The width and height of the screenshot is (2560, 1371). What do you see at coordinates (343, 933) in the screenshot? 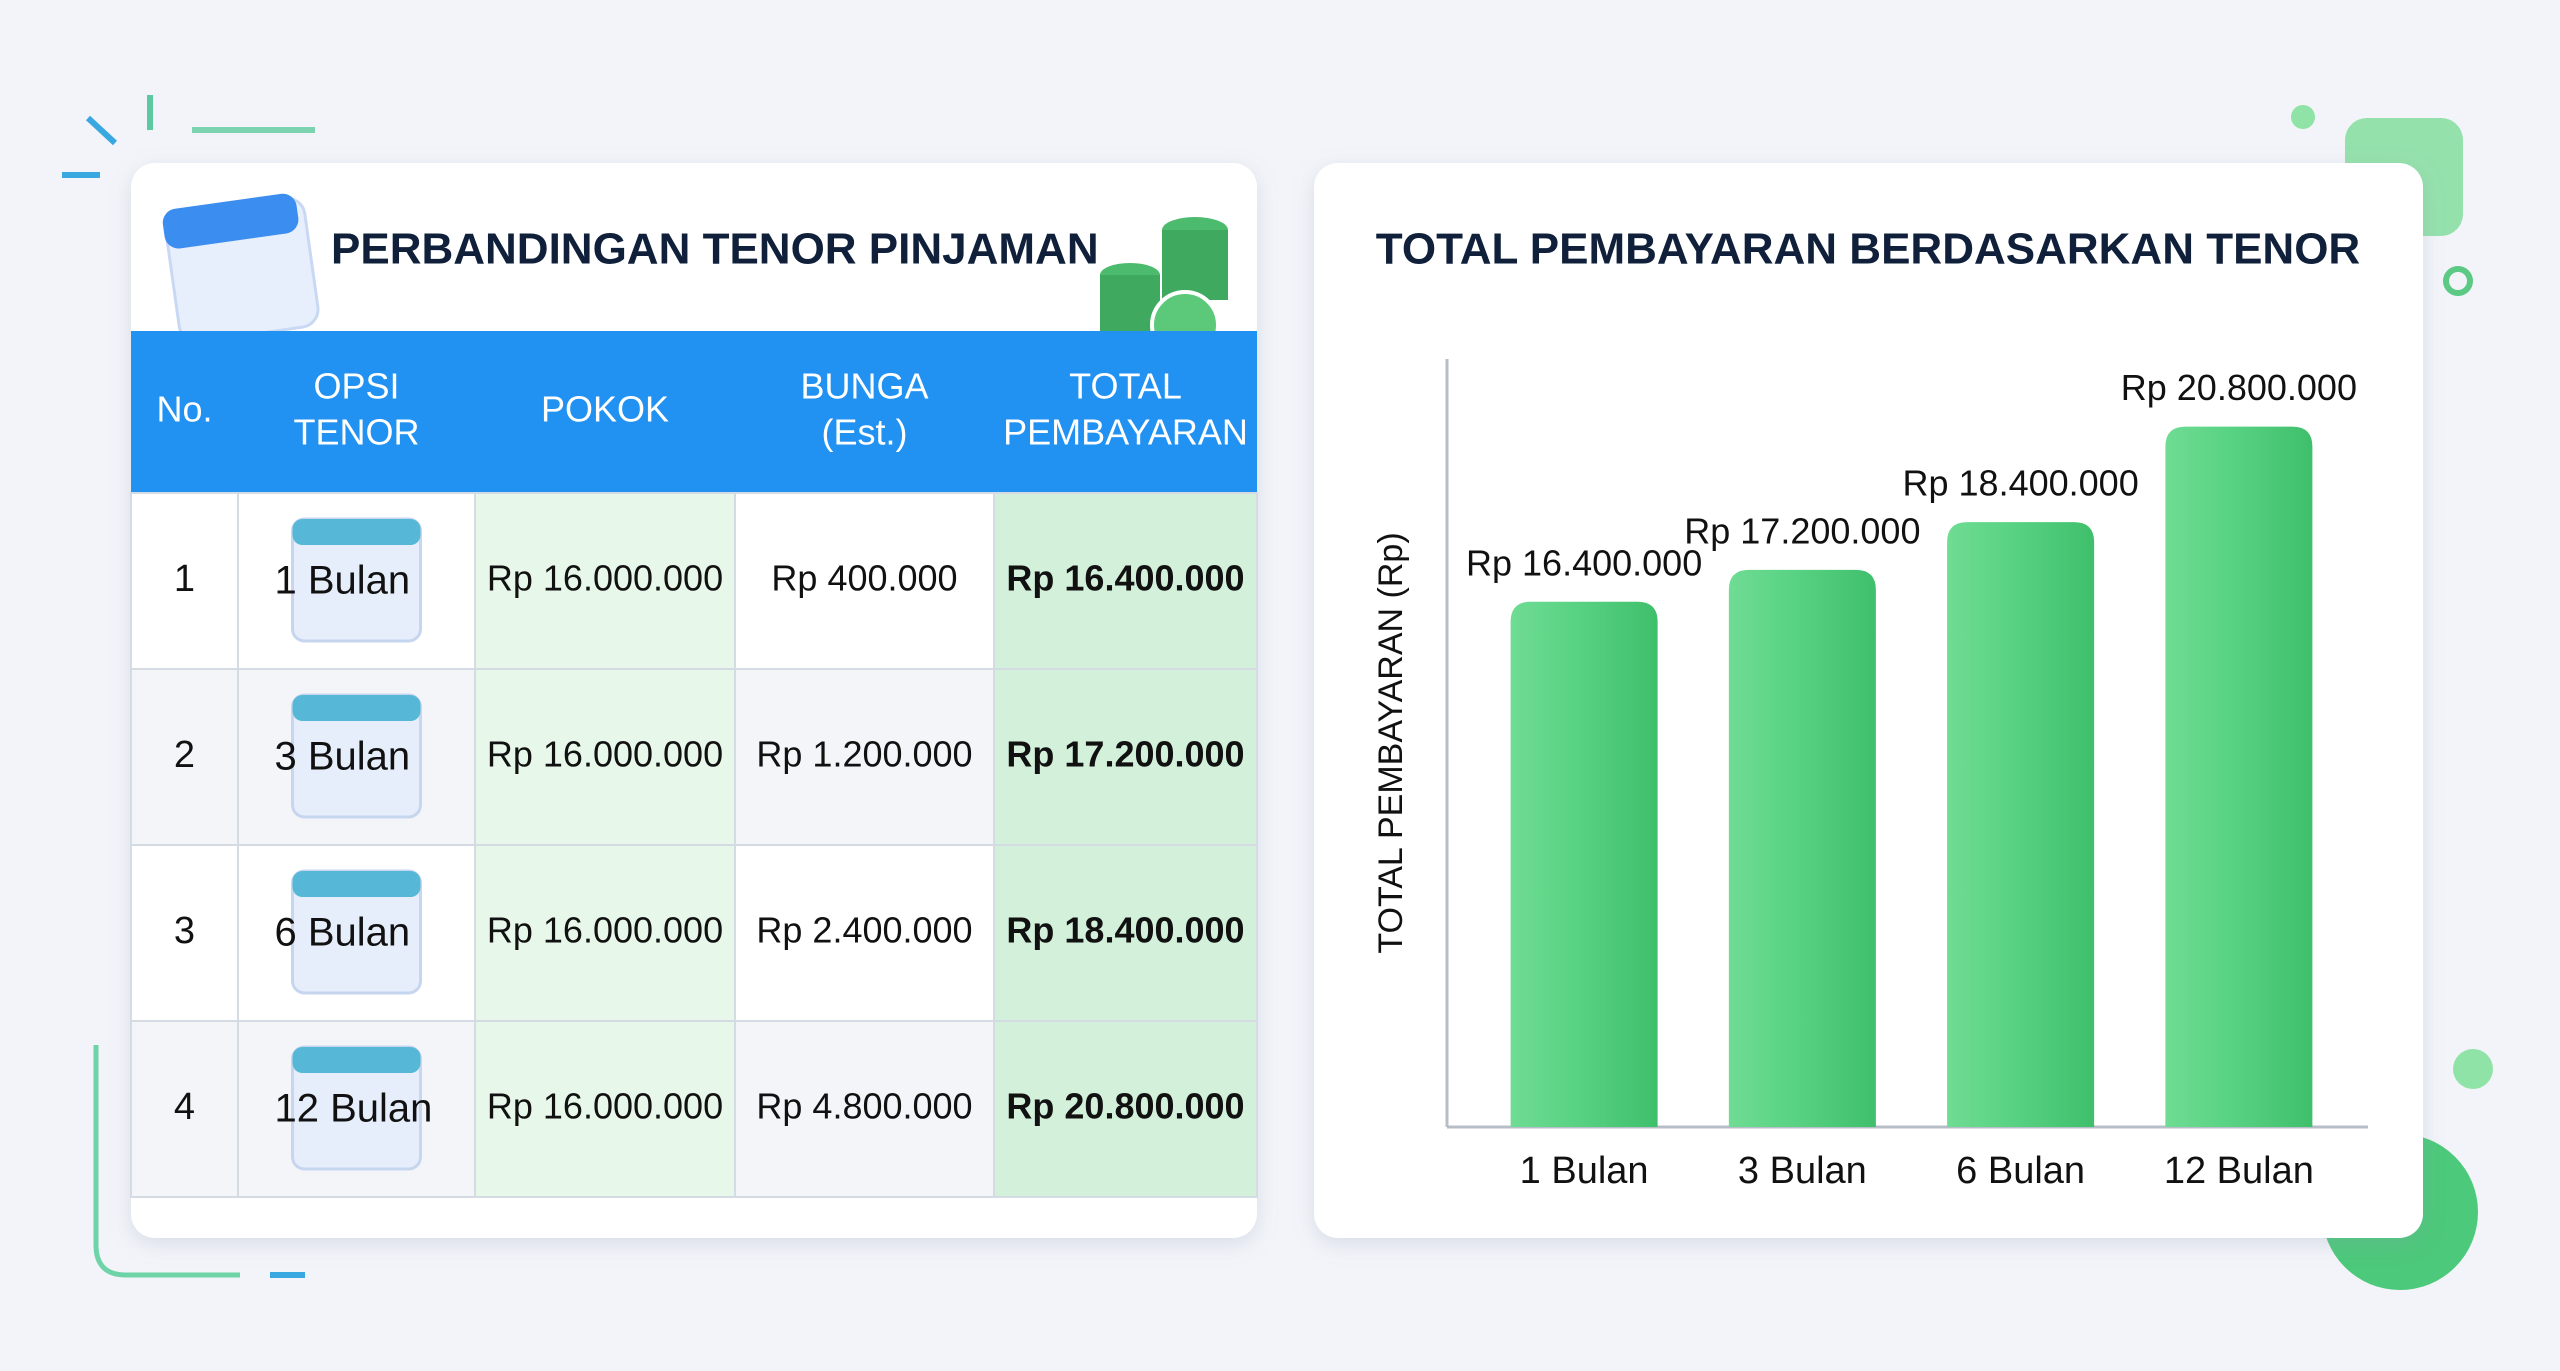
I see `tenor-label: 6 Bulan` at bounding box center [343, 933].